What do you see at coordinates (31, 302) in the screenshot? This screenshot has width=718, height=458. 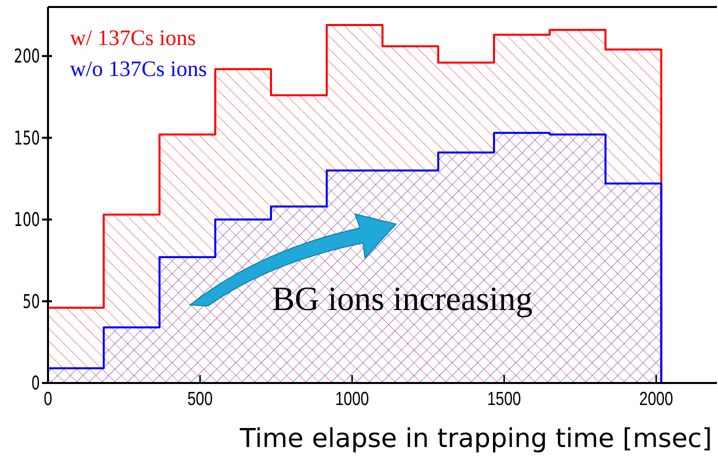 I see `y-tick-label: 50` at bounding box center [31, 302].